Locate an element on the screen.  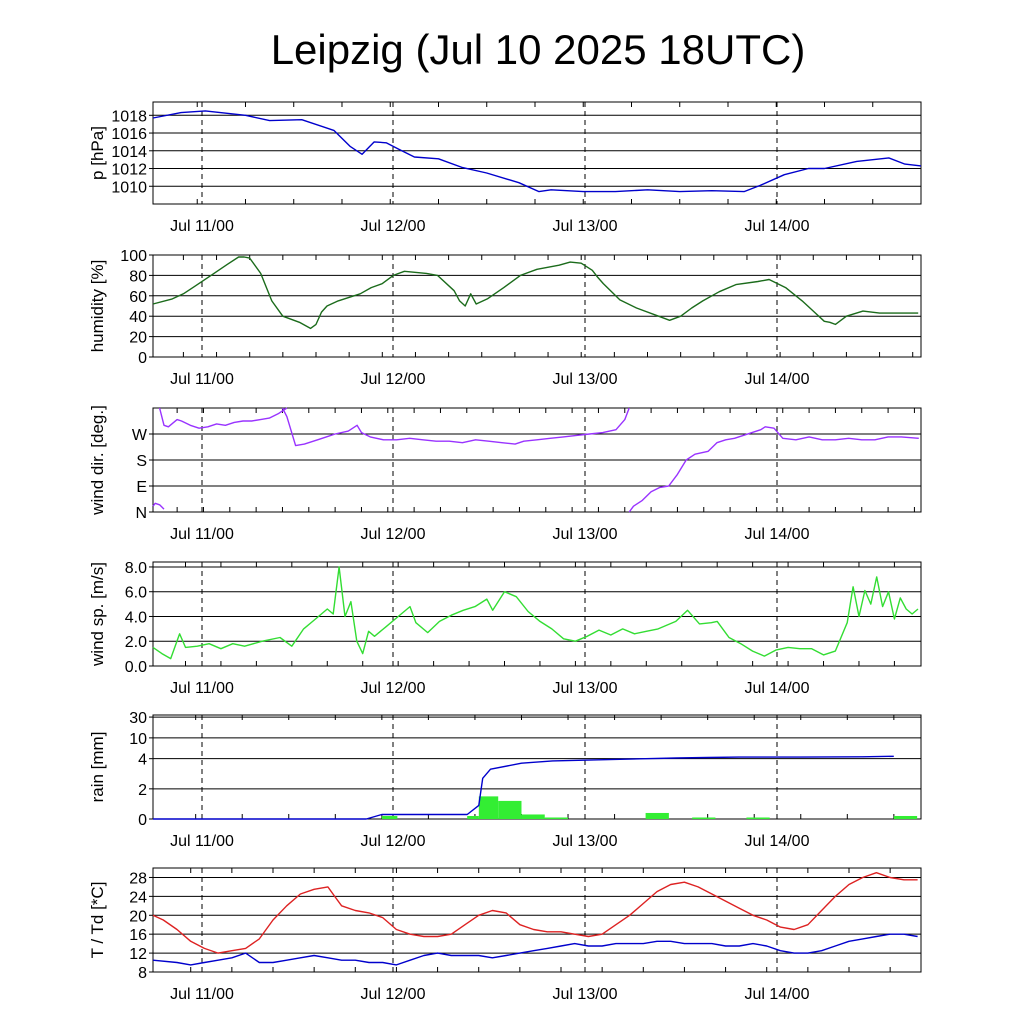
temperature-ytick-label: 12 is located at coordinates (138, 954).